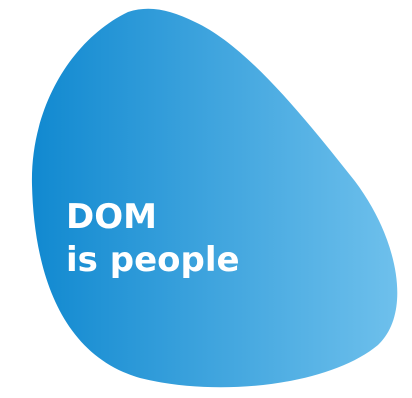 The width and height of the screenshot is (412, 398). What do you see at coordinates (153, 239) in the screenshot?
I see `headline: DOM is people` at bounding box center [153, 239].